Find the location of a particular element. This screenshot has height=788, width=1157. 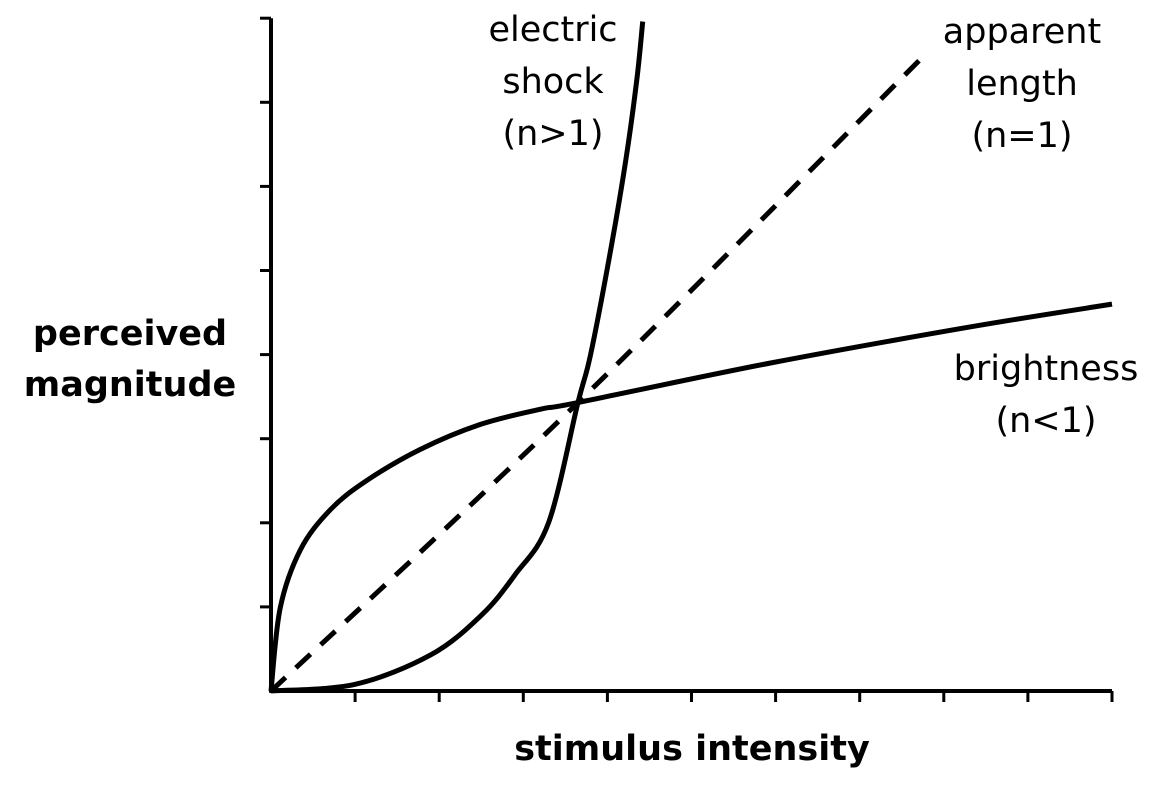

label-apparent-length-line1: apparent is located at coordinates (1022, 32).